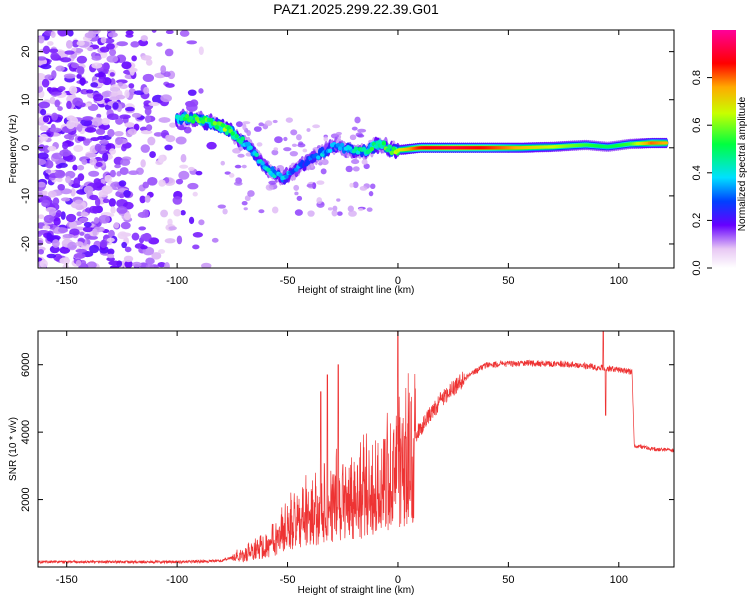  What do you see at coordinates (742, 163) in the screenshot?
I see `colorbar-label: Normalized spectral amplitude` at bounding box center [742, 163].